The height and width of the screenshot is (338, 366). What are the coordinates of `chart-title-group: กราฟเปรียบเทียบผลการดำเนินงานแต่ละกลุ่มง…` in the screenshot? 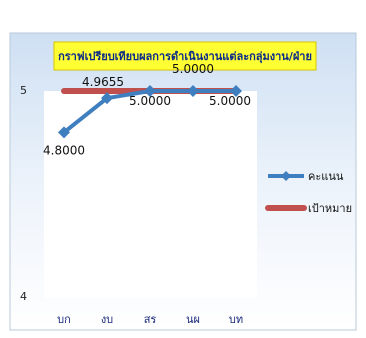 It's located at (185, 56).